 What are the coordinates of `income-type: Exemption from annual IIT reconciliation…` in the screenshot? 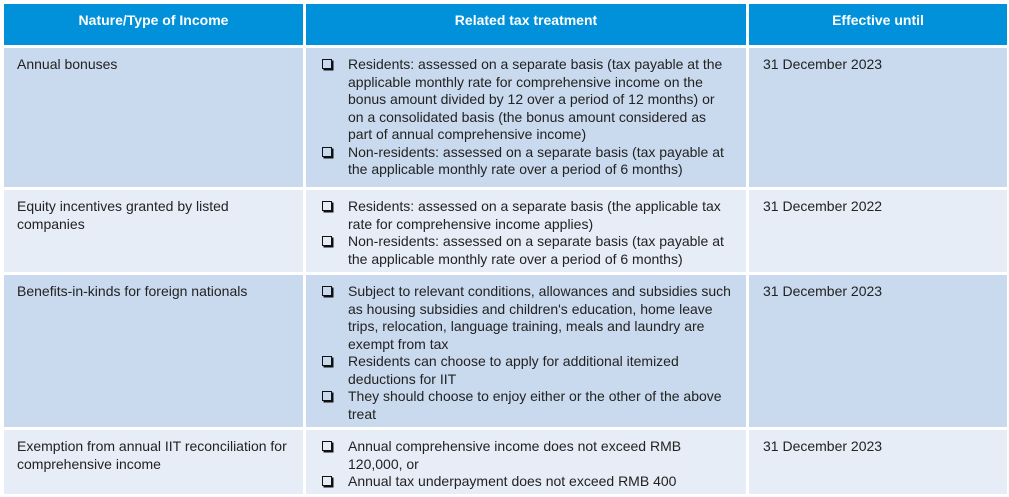 It's located at (153, 462).